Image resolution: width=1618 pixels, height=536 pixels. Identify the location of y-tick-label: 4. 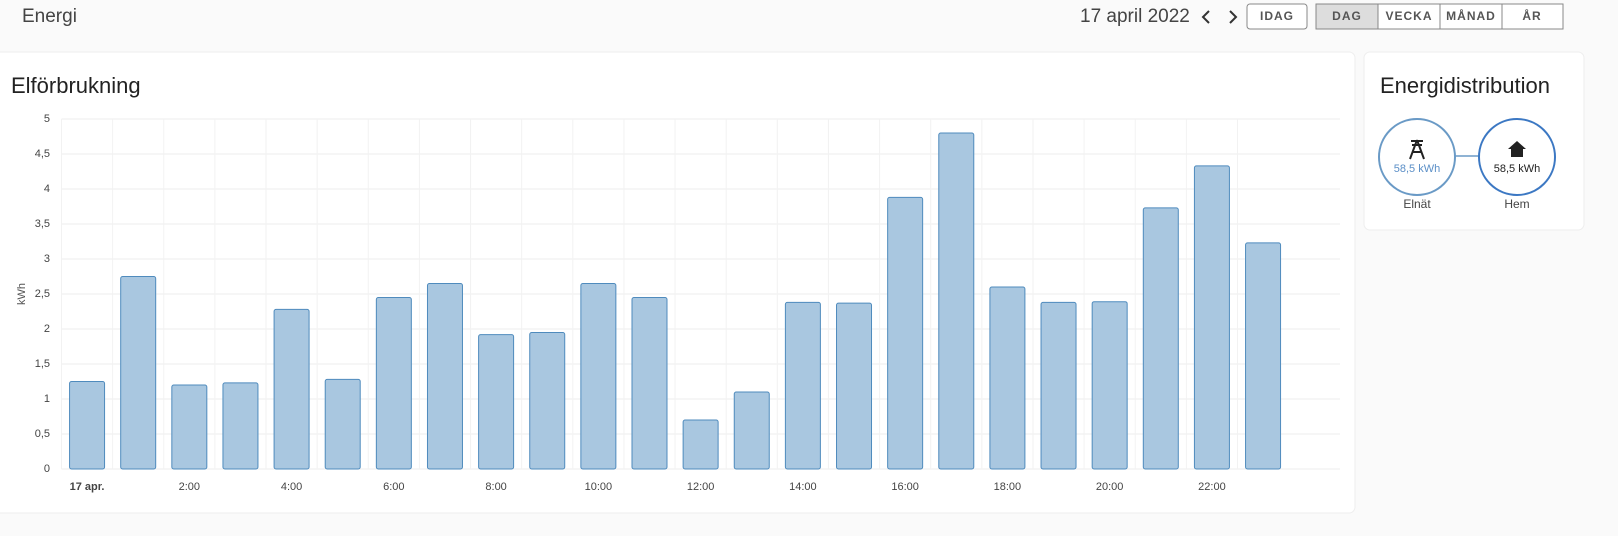
(47, 189).